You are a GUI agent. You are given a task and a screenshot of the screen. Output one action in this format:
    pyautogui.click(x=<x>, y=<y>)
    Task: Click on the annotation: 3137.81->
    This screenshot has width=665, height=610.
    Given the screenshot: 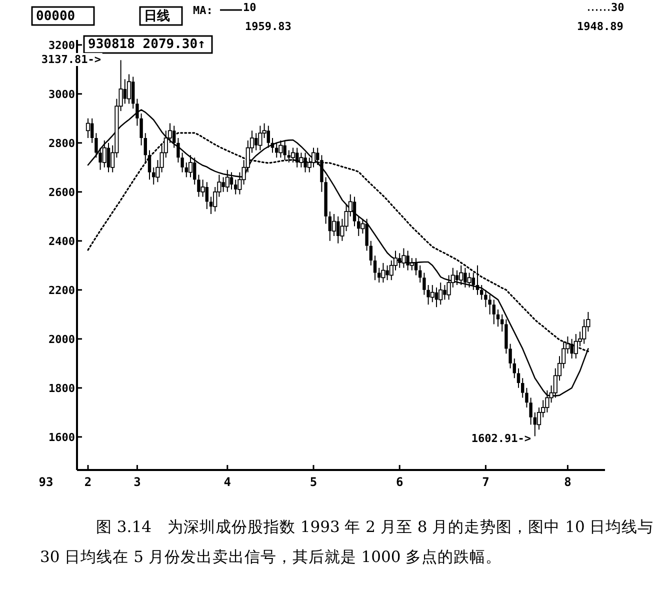 What is the action you would take?
    pyautogui.click(x=71, y=59)
    